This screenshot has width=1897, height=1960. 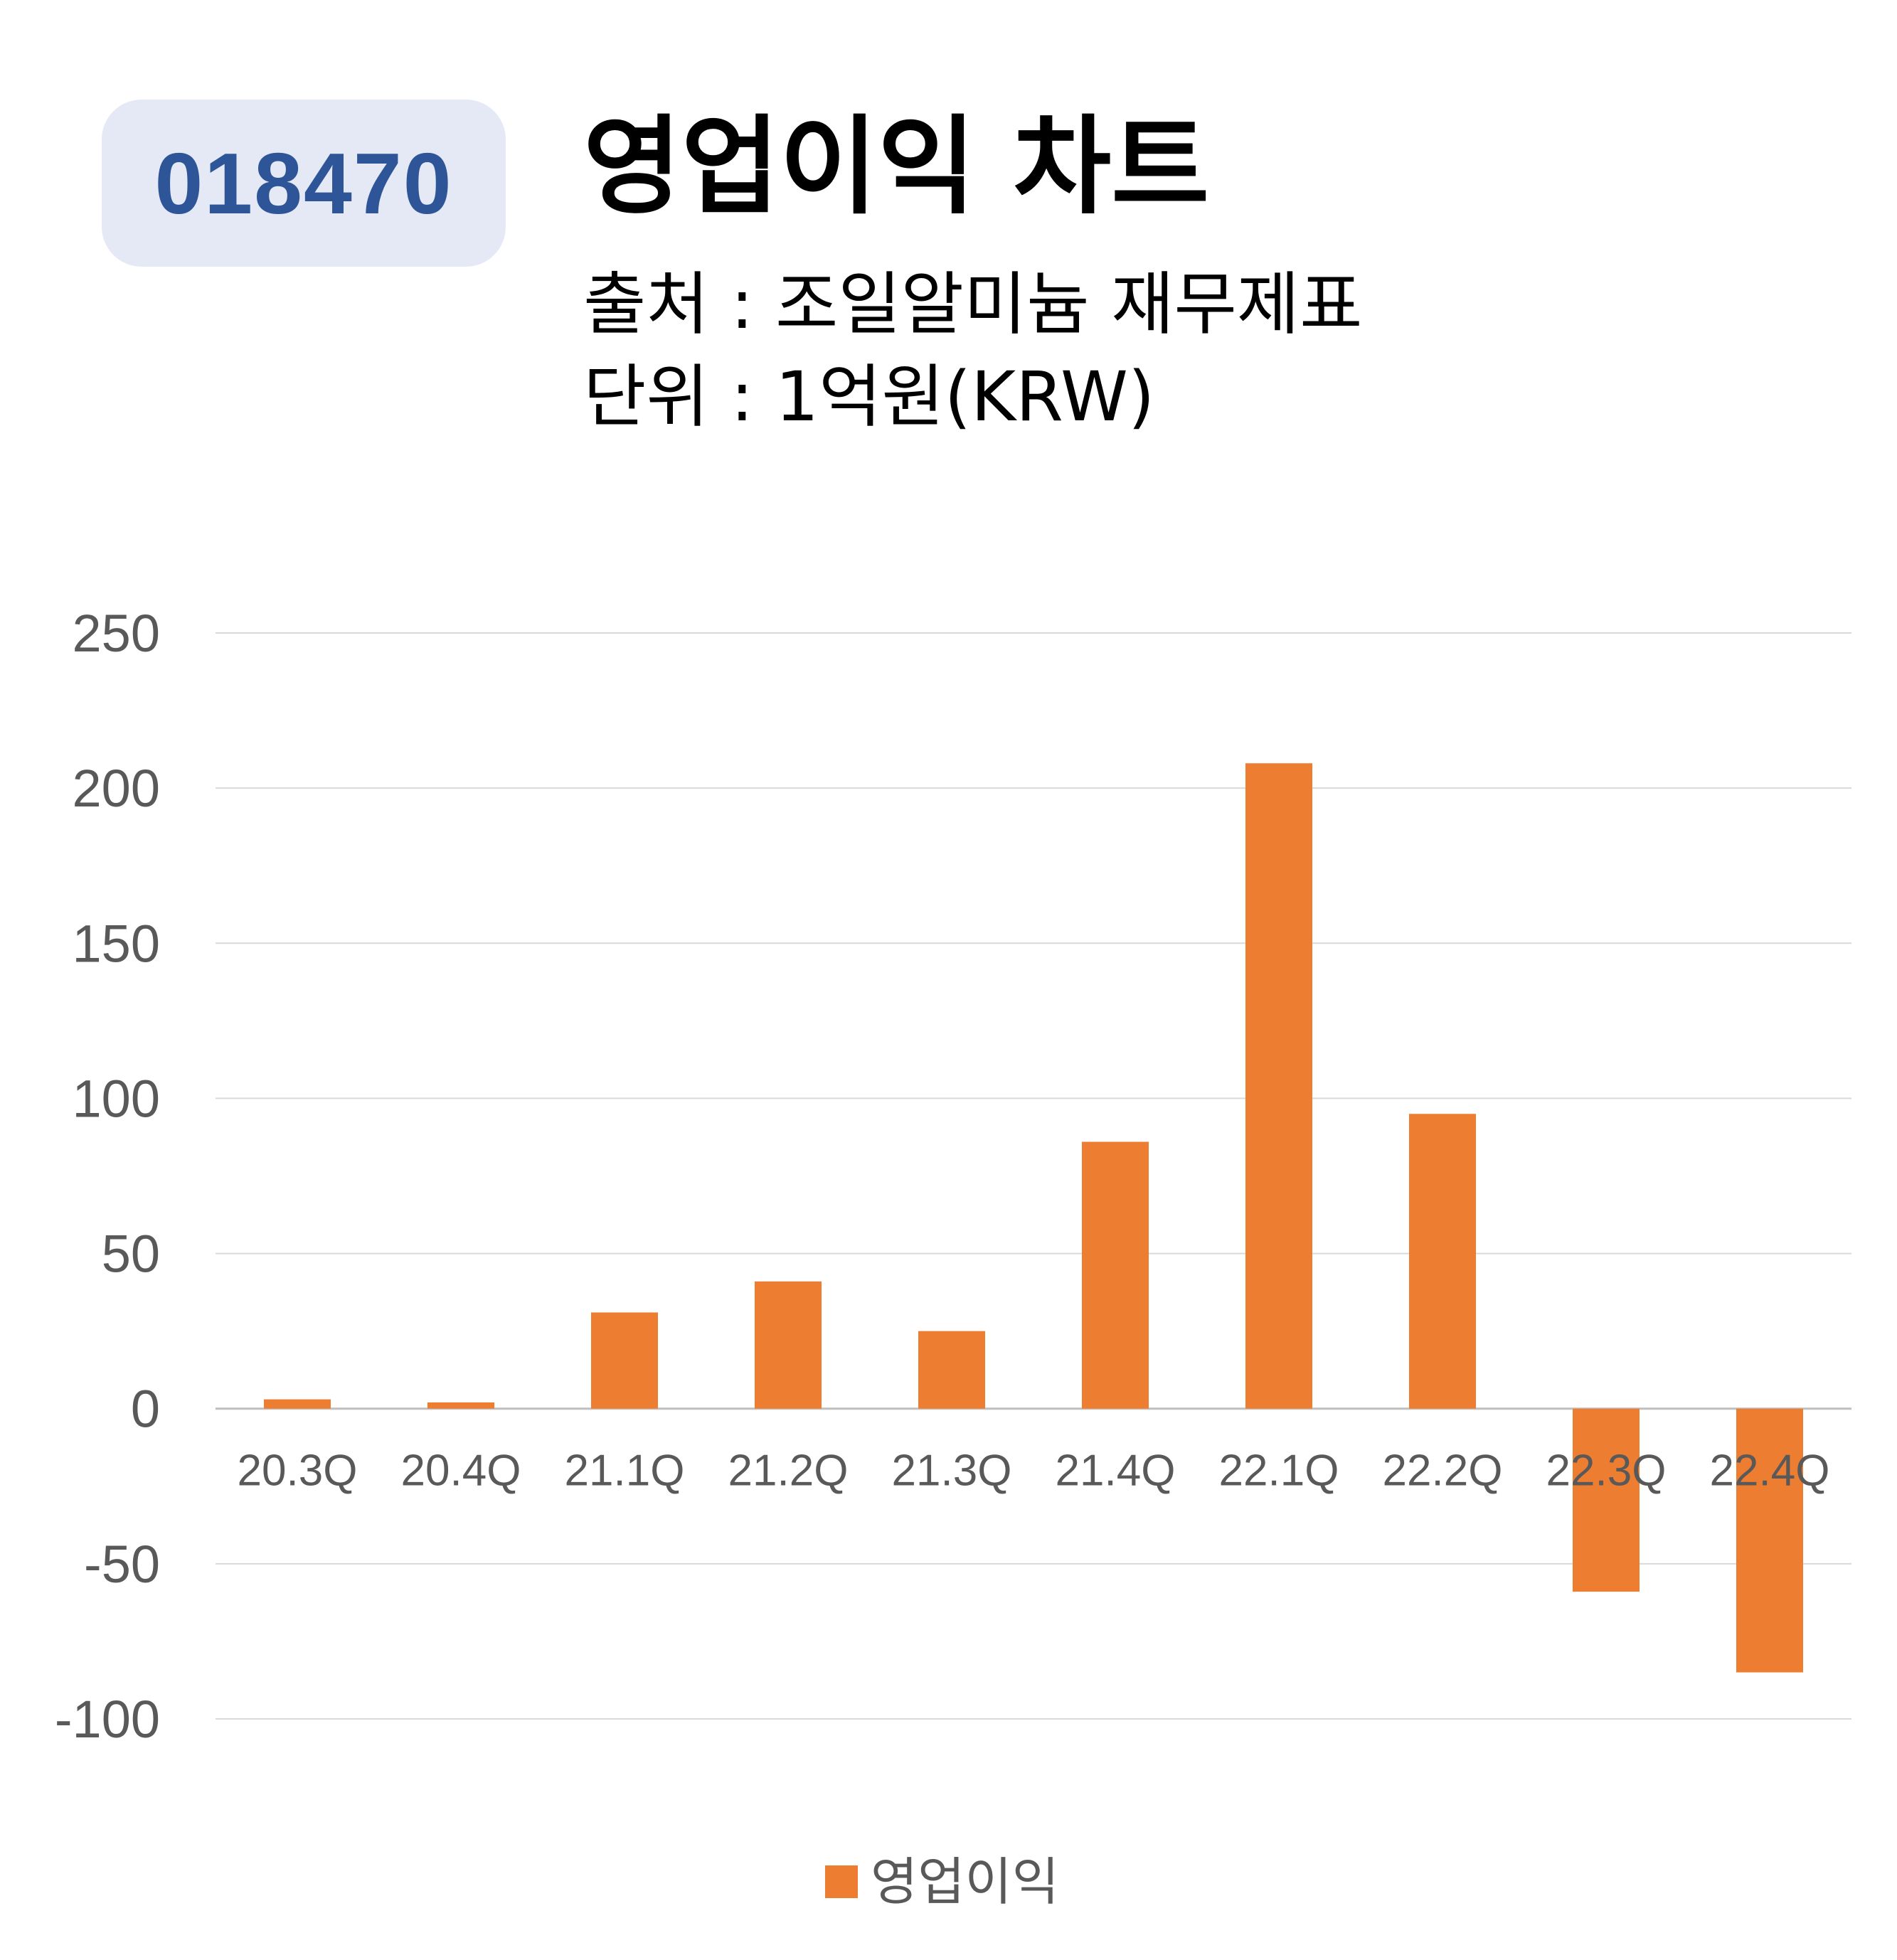 What do you see at coordinates (116, 788) in the screenshot?
I see `y-tick-label: 200` at bounding box center [116, 788].